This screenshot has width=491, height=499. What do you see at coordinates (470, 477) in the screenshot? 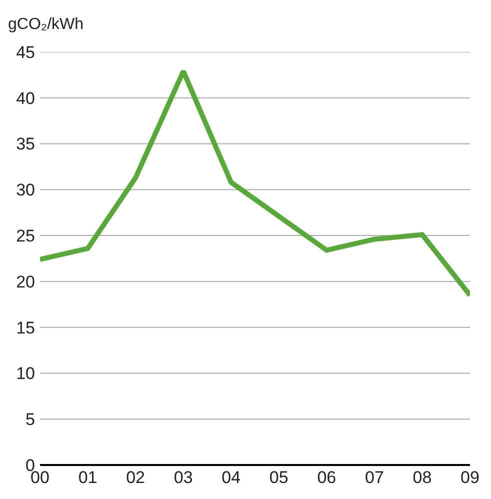
I see `x-tick-label: 09` at bounding box center [470, 477].